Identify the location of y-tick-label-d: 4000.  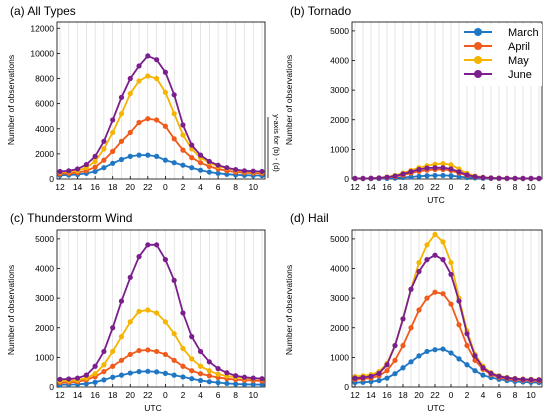
(339, 269).